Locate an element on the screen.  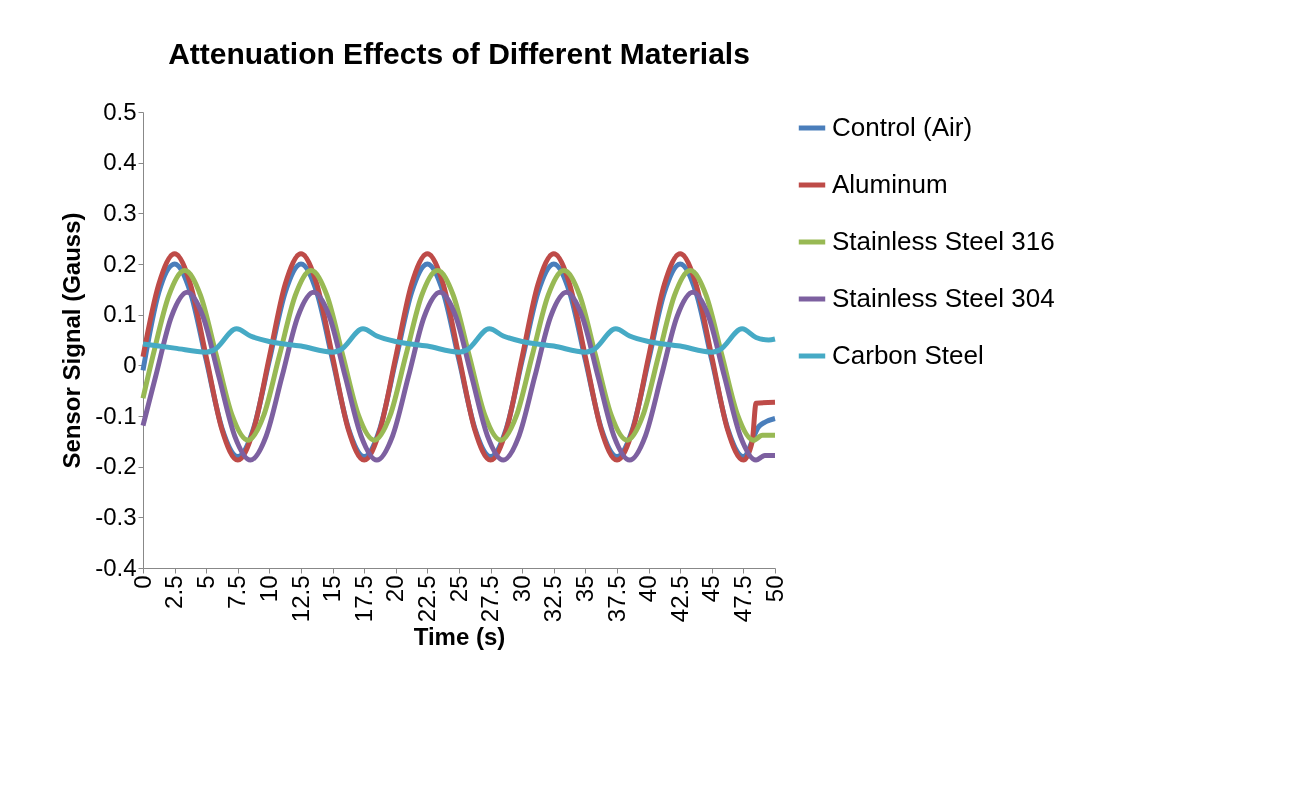
y-tick-label: 0.2 is located at coordinates (120, 263).